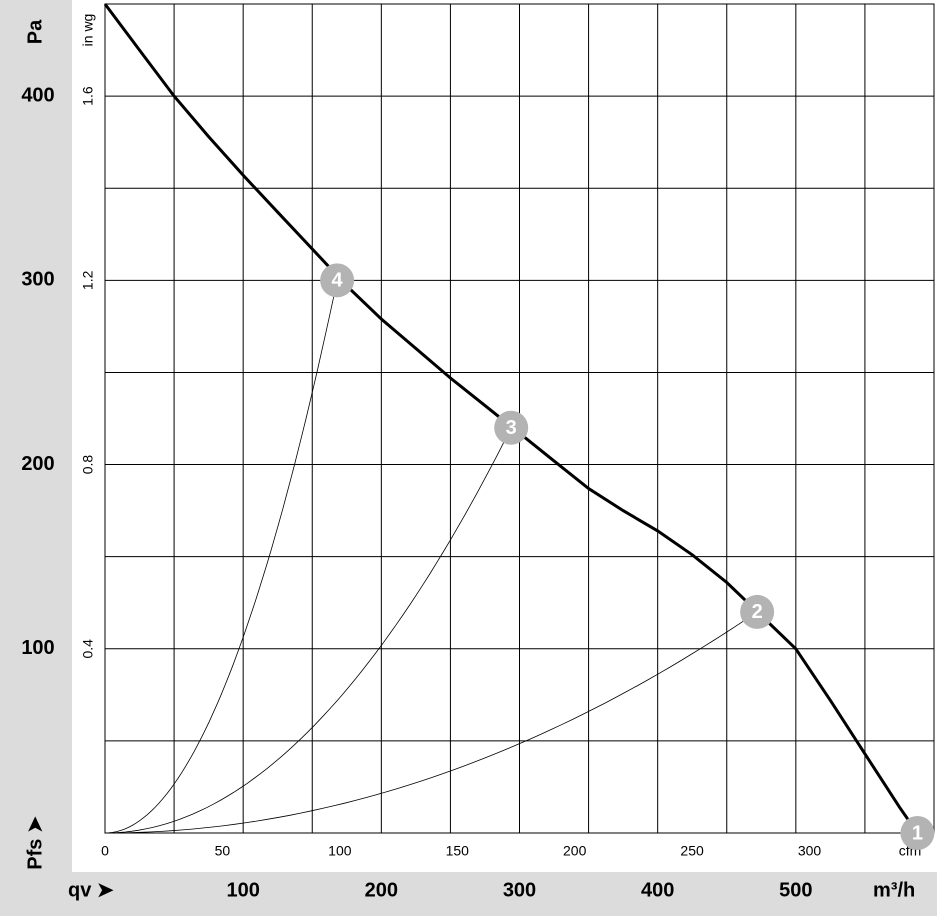  I want to click on y2-tick-label: 0.4, so click(88, 649).